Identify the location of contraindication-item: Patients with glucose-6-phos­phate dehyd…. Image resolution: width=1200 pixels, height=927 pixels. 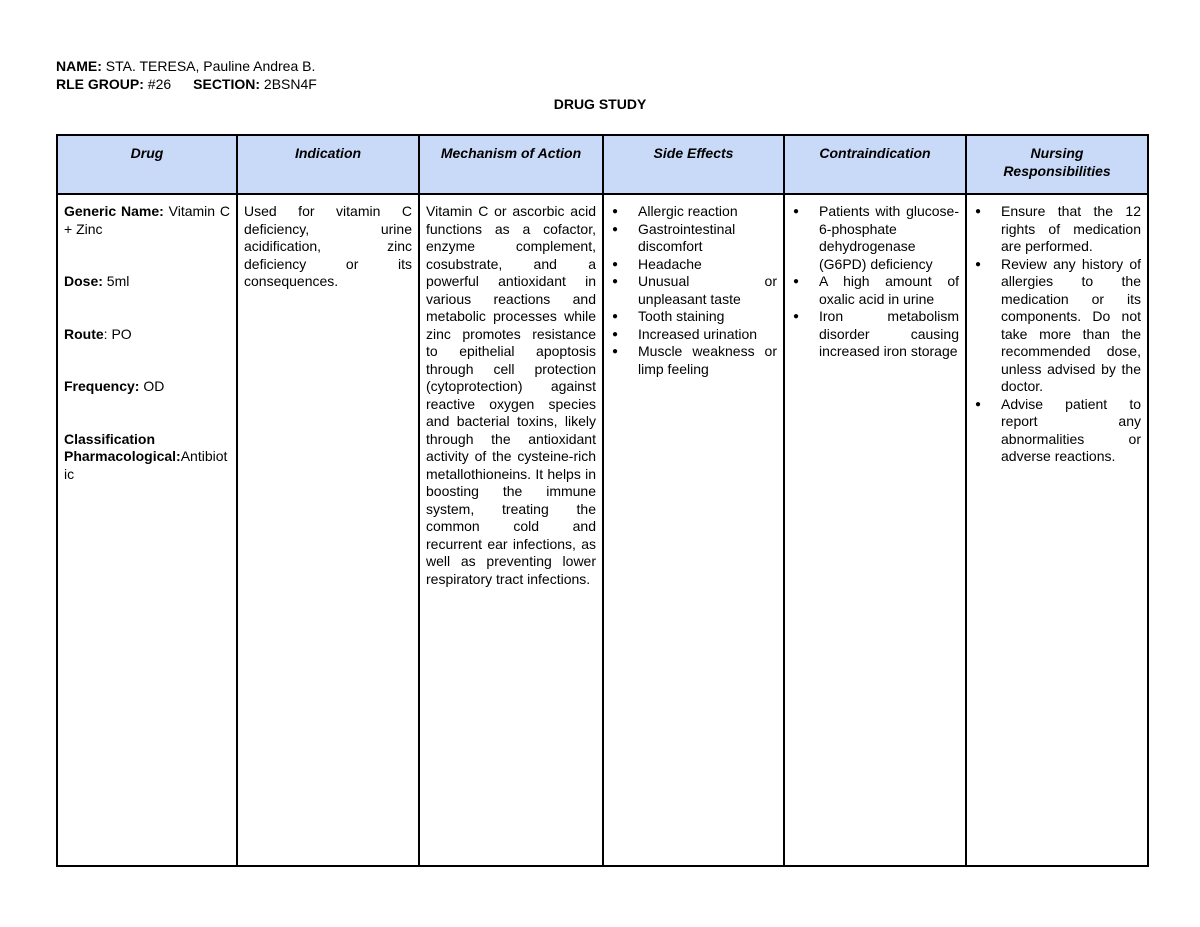
(876, 238).